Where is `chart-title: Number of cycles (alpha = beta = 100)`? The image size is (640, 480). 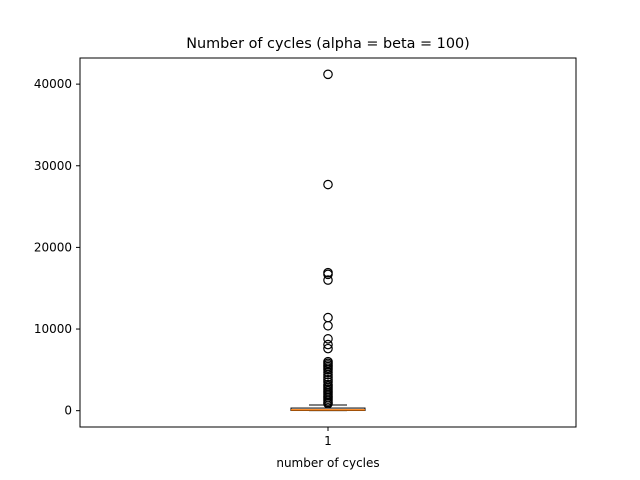 chart-title: Number of cycles (alpha = beta = 100) is located at coordinates (328, 44).